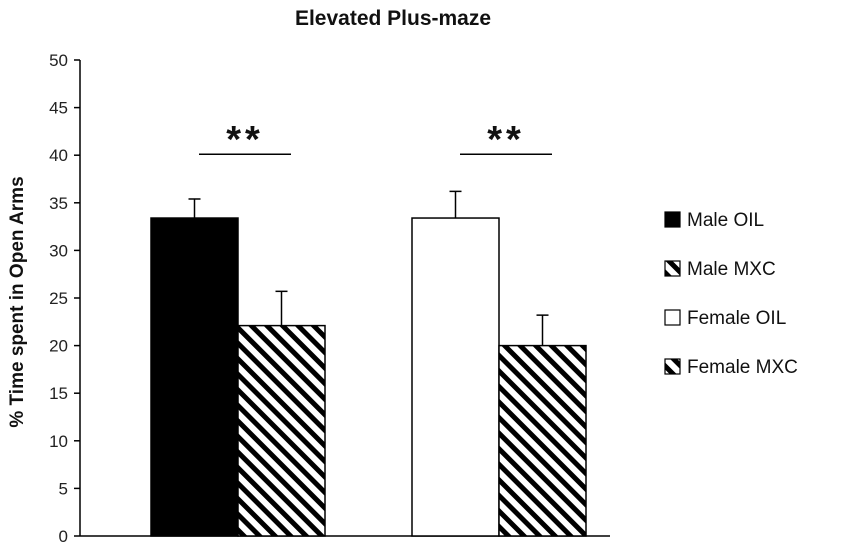 The image size is (850, 551). I want to click on y-tick-label: 0, so click(63, 536).